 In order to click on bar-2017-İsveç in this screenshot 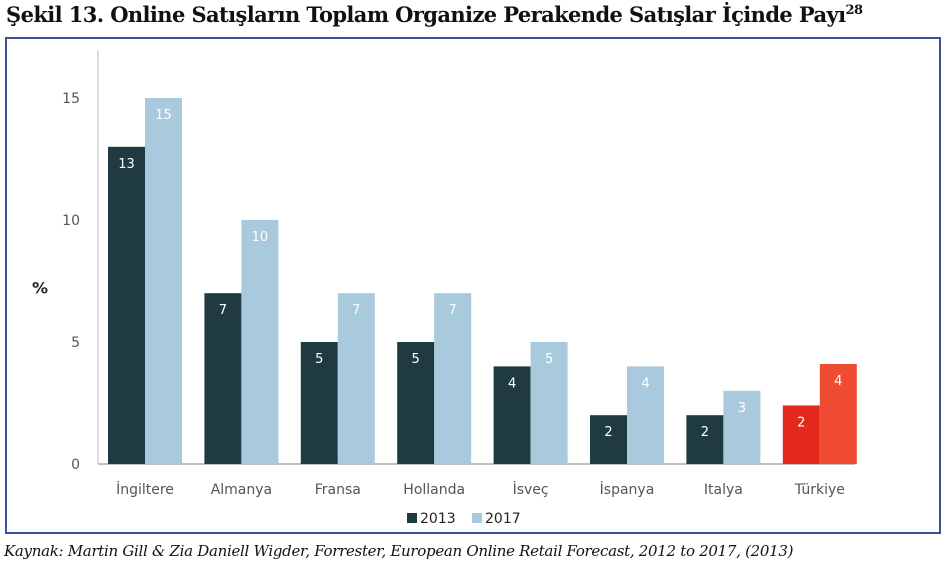, I will do `click(549, 403)`.